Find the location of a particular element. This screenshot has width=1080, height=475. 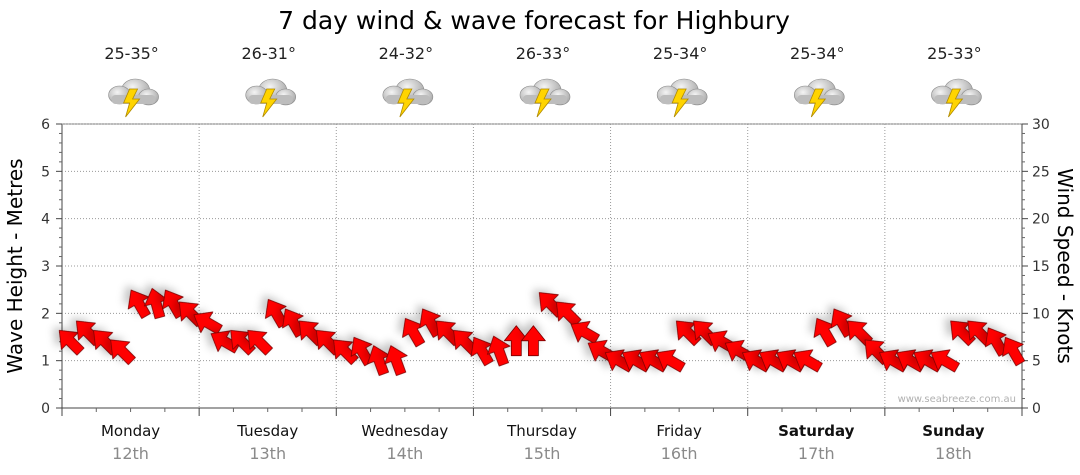

left-tick-label: 2 is located at coordinates (45, 314).